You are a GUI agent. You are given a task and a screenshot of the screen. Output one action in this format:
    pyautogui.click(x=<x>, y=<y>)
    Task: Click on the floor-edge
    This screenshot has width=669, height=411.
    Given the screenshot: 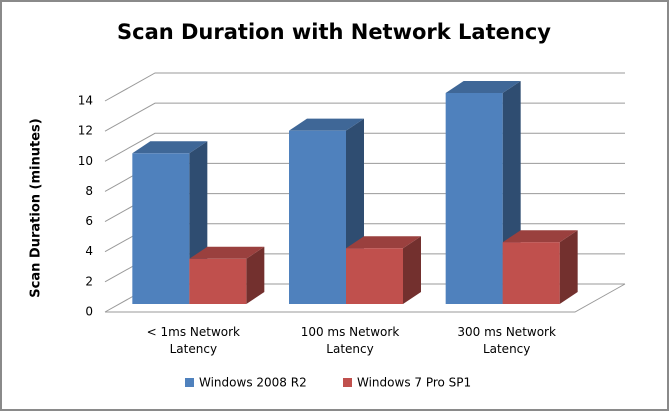 What is the action you would take?
    pyautogui.click(x=365, y=298)
    